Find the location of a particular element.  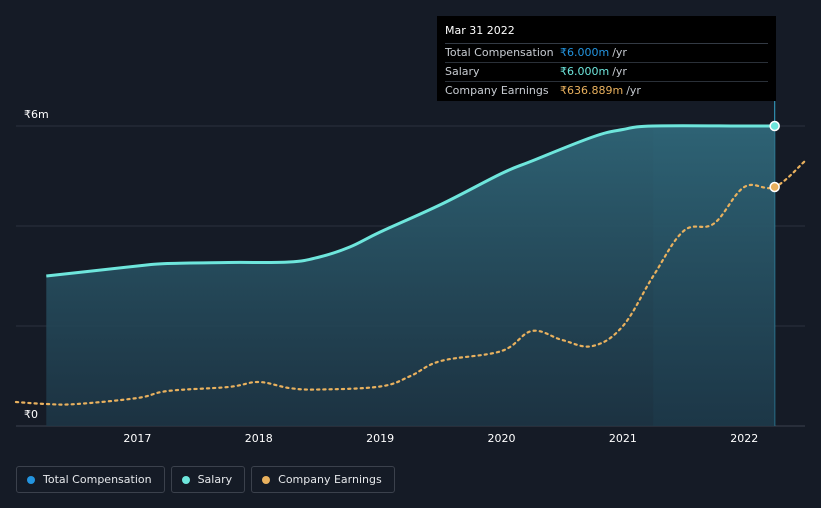

legend-label: Company Earnings is located at coordinates (330, 479).